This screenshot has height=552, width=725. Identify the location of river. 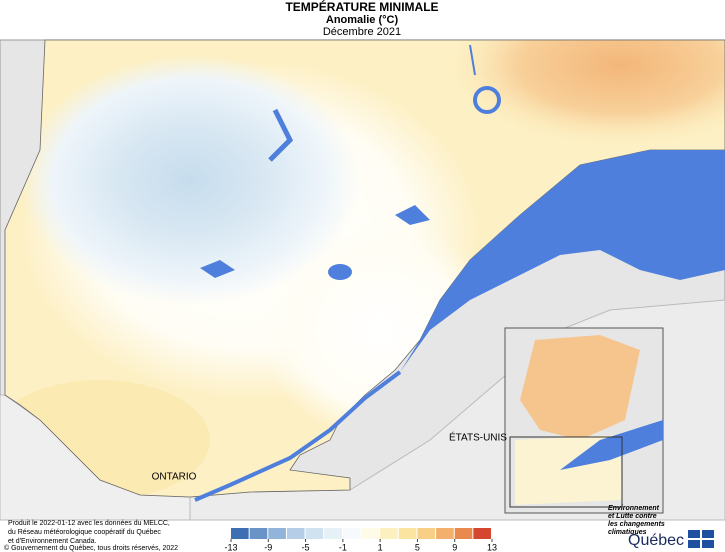
(298, 436).